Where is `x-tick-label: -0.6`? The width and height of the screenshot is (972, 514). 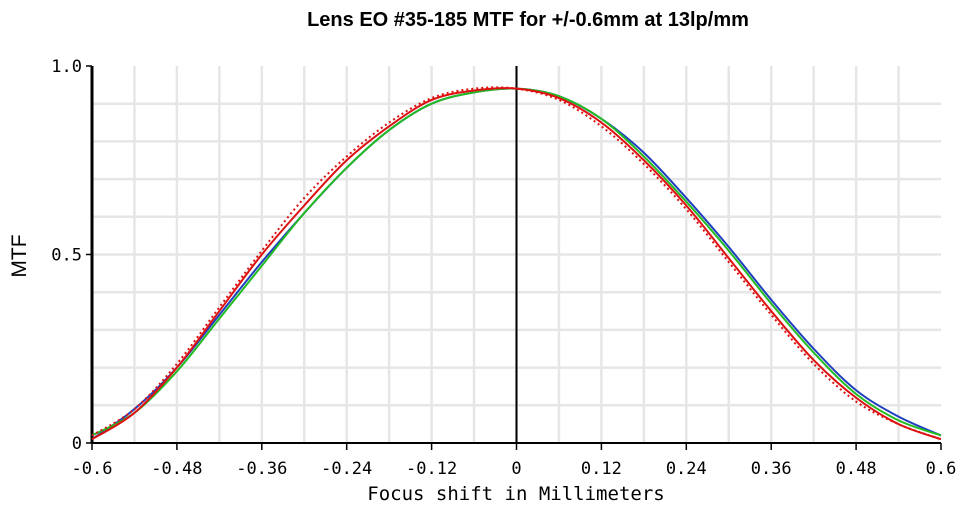 x-tick-label: -0.6 is located at coordinates (92, 469).